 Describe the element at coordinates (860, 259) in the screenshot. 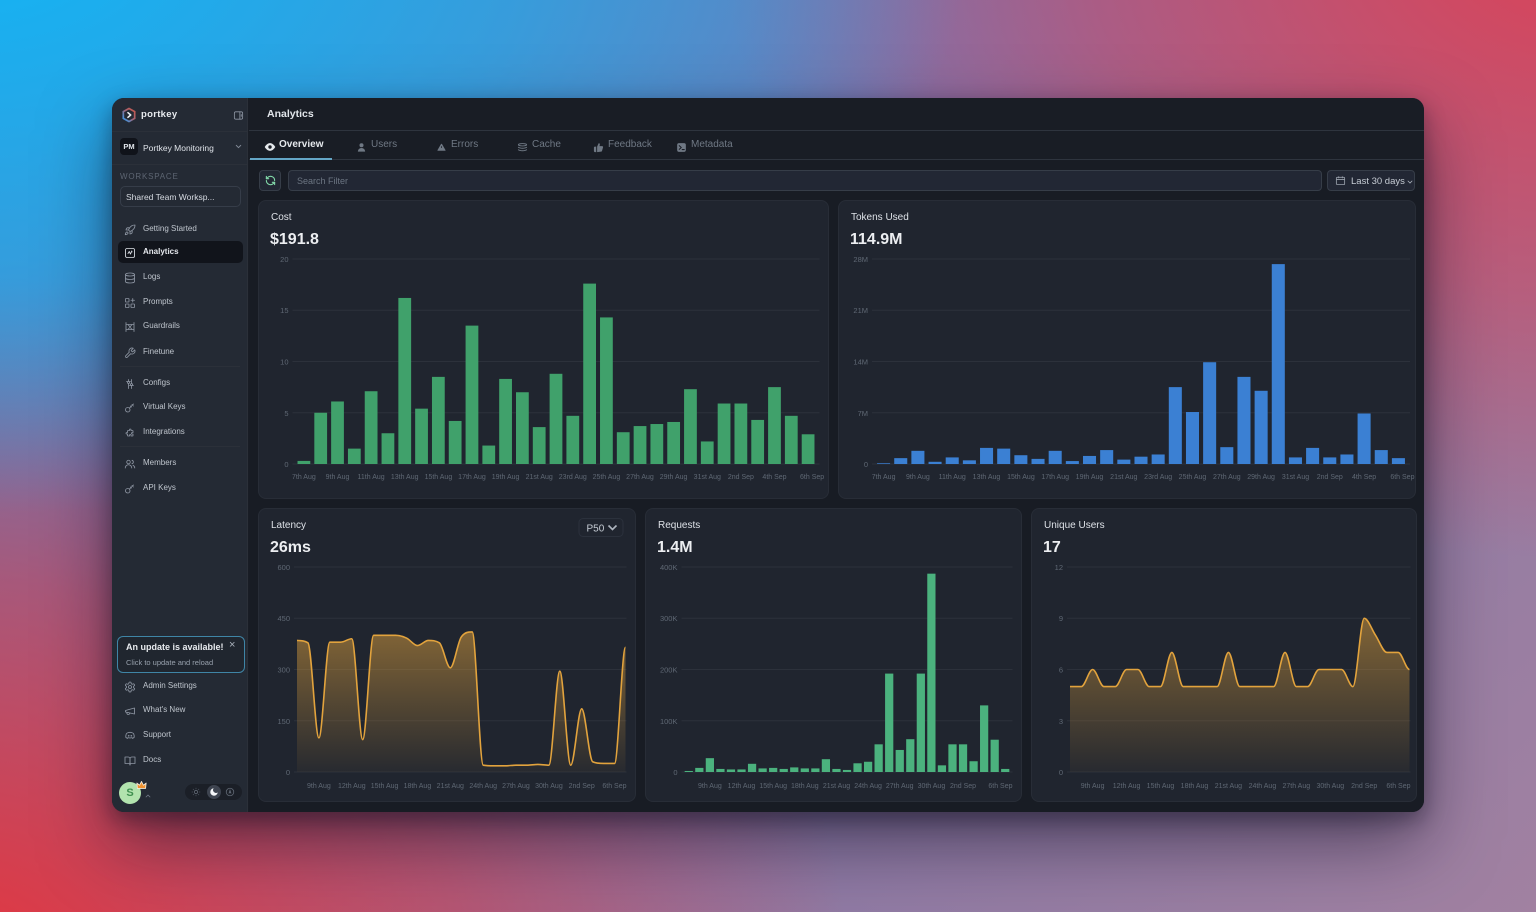

I see `svg-text: 28M` at that location.